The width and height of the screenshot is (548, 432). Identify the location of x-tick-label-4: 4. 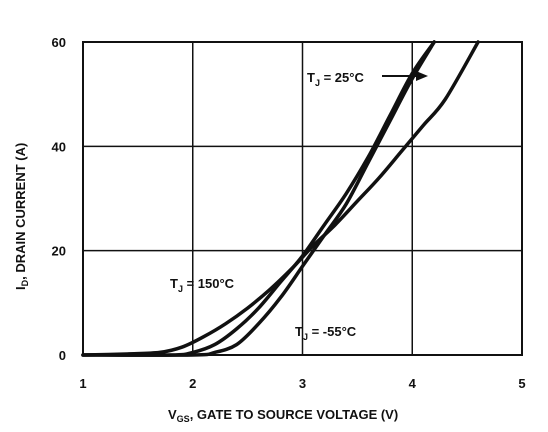
(413, 383).